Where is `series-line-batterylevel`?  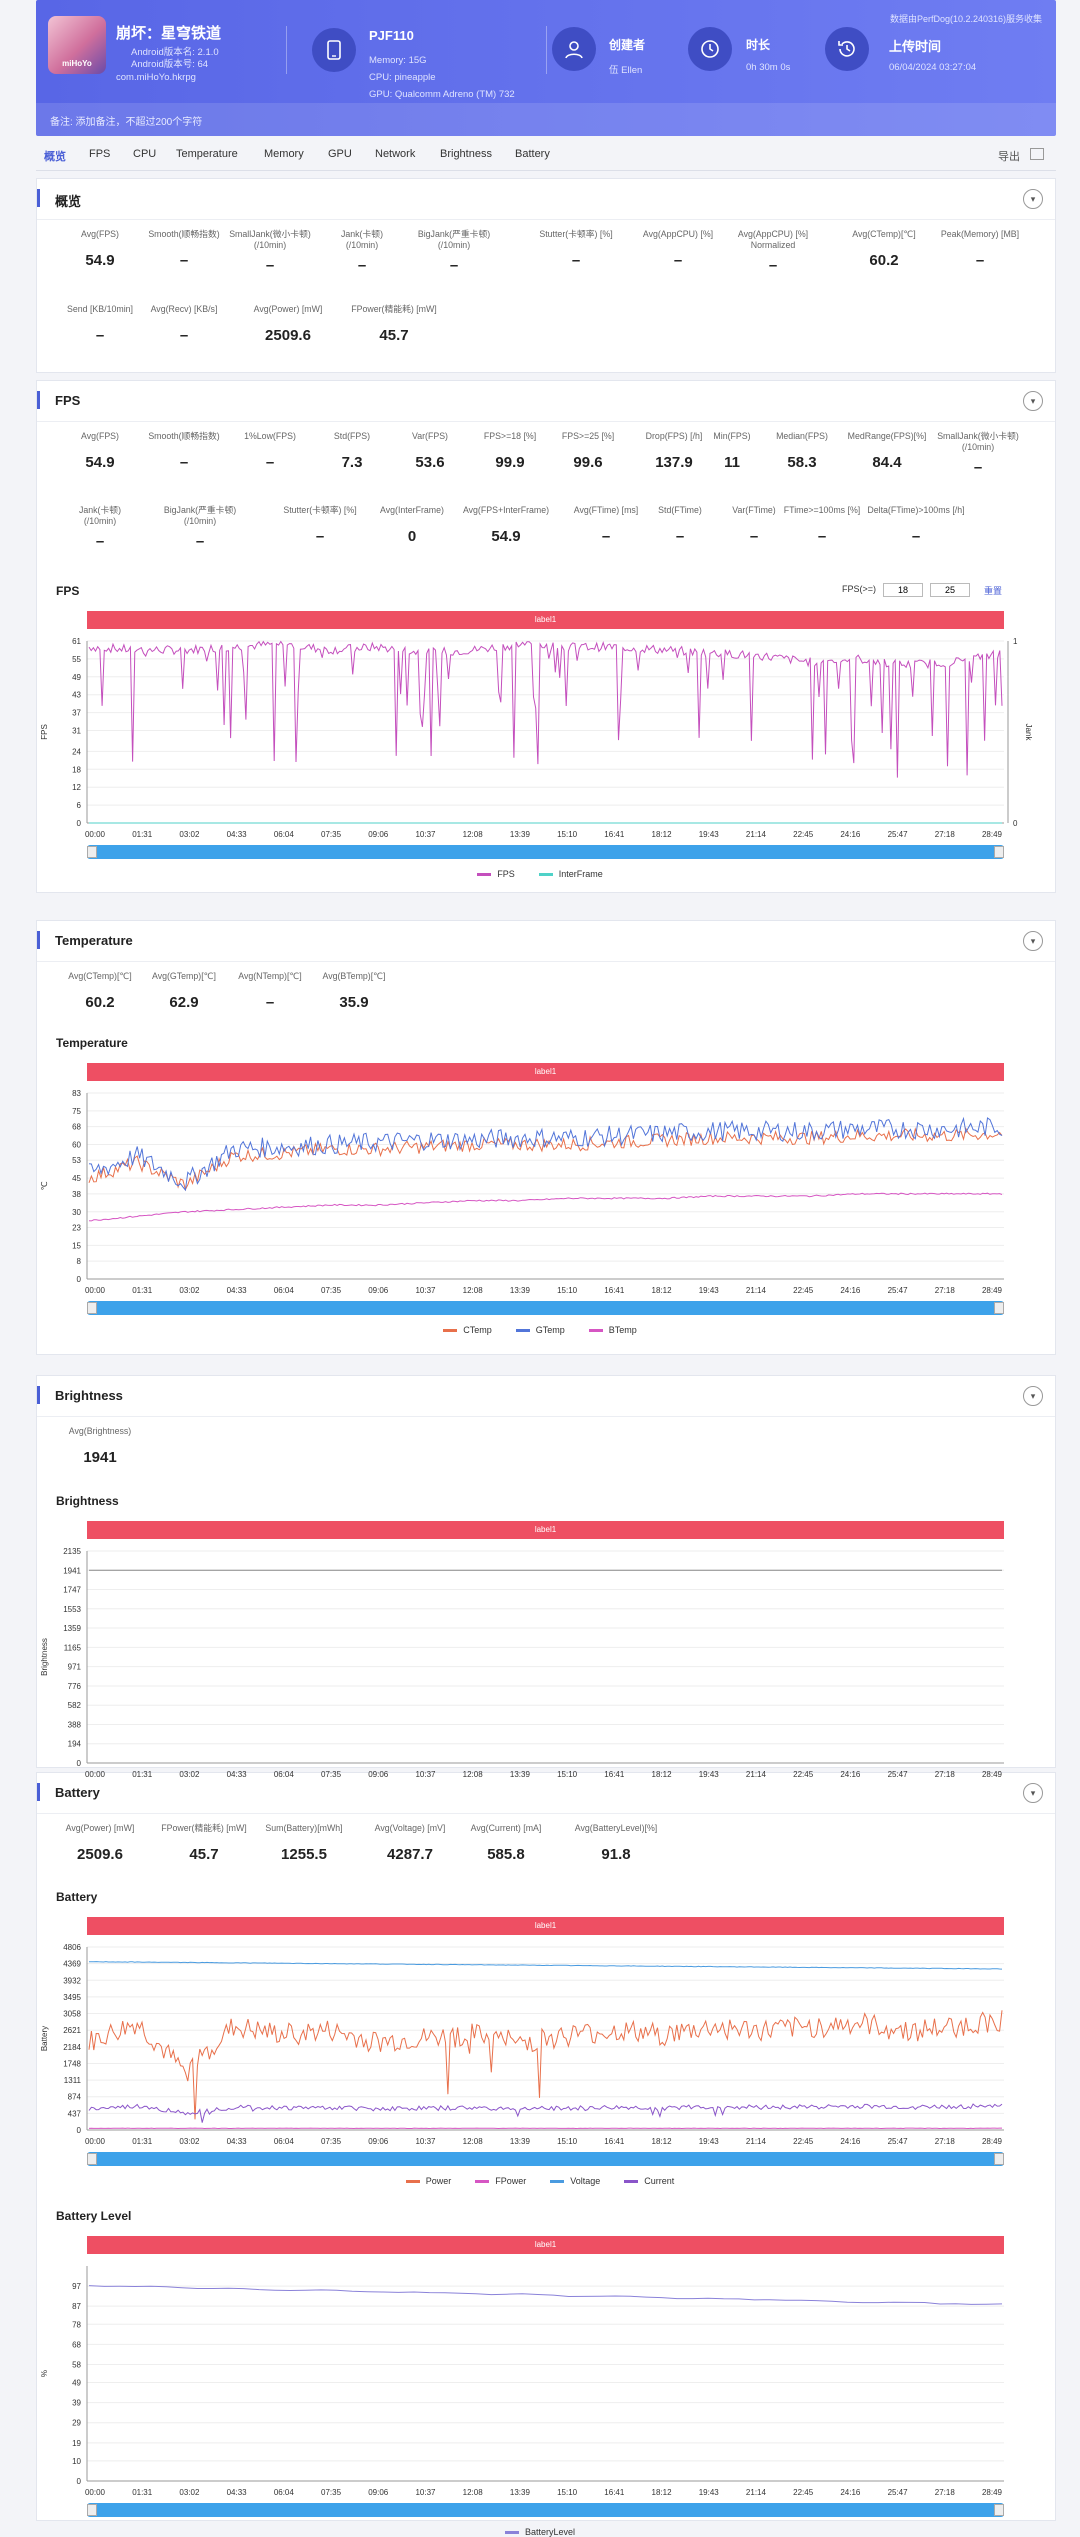
series-line-batterylevel is located at coordinates (545, 2295).